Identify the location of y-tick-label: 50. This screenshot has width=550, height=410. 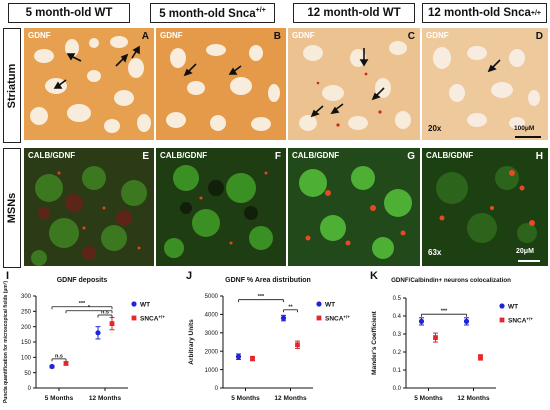
(27, 374).